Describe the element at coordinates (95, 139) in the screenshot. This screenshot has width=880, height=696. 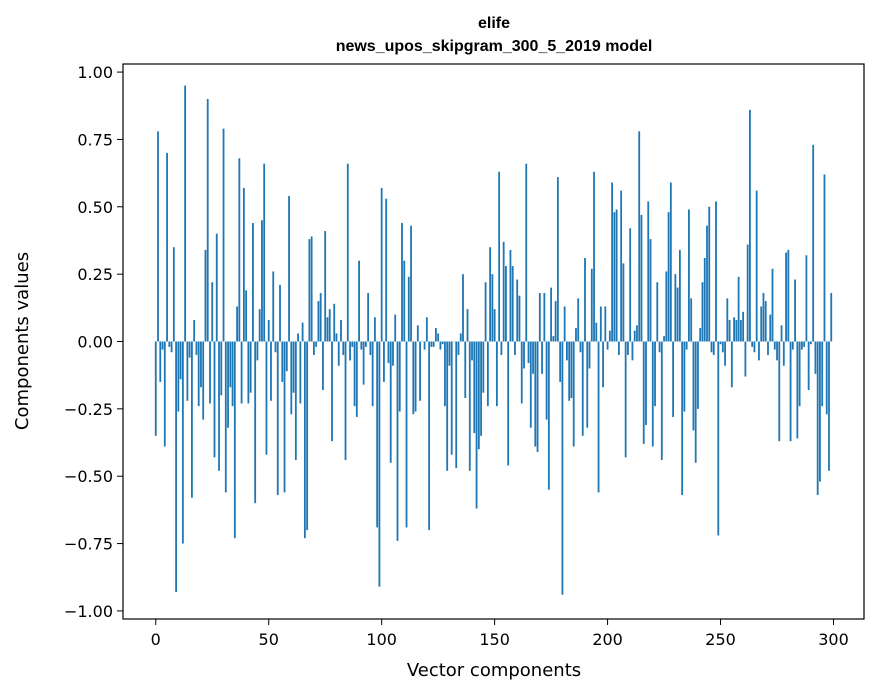
I see `y-tick-label: 0.75` at that location.